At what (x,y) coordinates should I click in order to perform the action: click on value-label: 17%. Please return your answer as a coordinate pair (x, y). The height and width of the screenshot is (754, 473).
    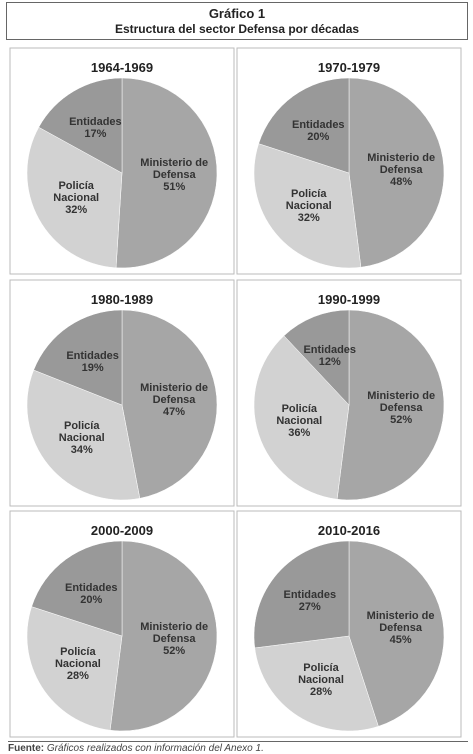
    Looking at the image, I should click on (95, 134).